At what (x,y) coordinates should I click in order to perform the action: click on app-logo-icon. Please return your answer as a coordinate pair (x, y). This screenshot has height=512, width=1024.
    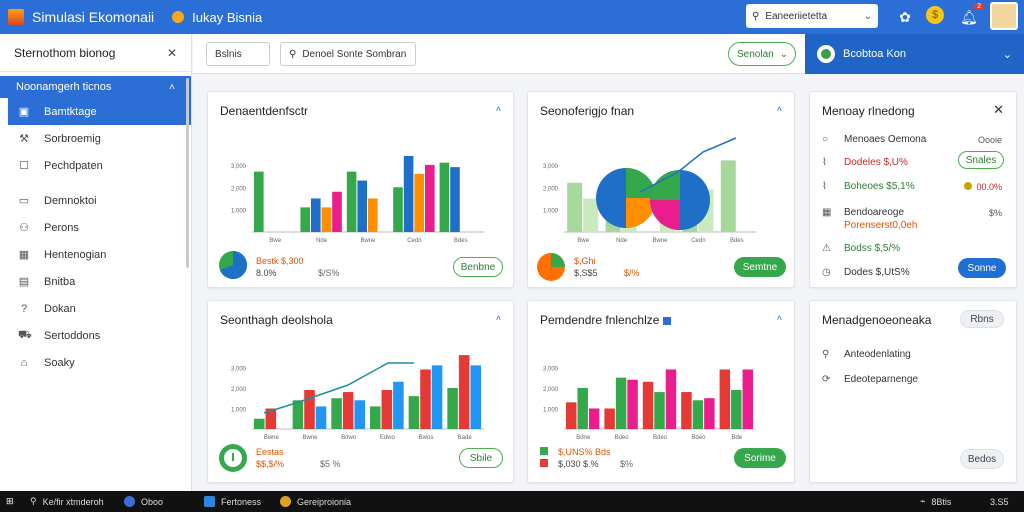
    Looking at the image, I should click on (16, 17).